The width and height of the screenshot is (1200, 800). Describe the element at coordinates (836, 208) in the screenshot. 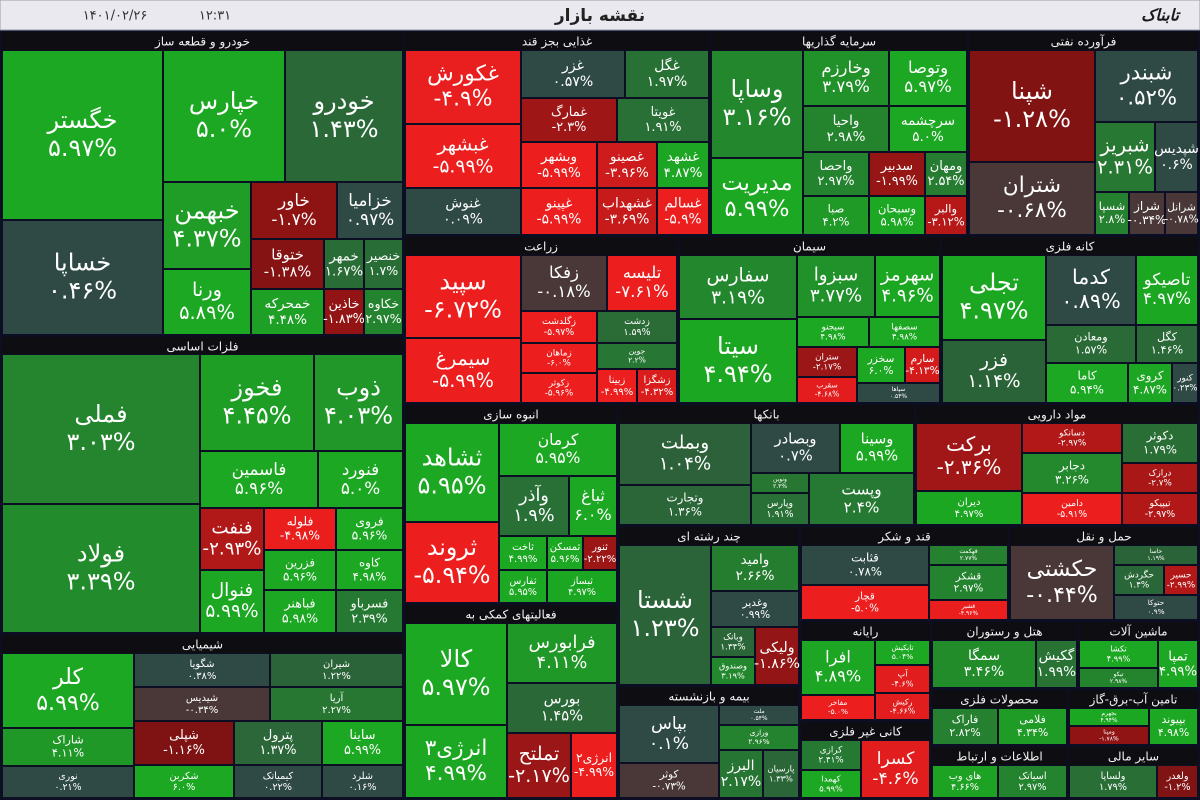

I see `stock-symbol: صبا` at that location.